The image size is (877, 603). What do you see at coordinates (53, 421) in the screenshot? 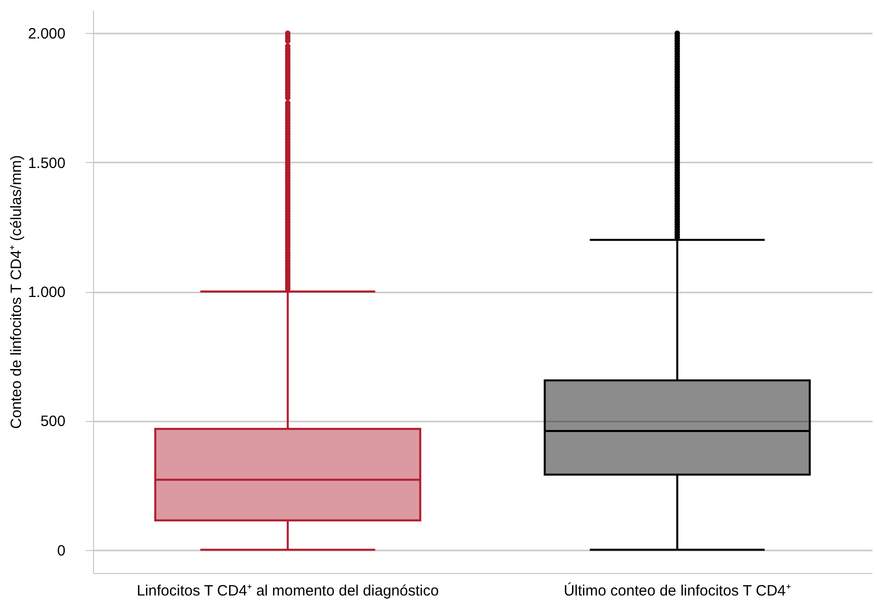
I see `y-tick-label: 500` at bounding box center [53, 421].